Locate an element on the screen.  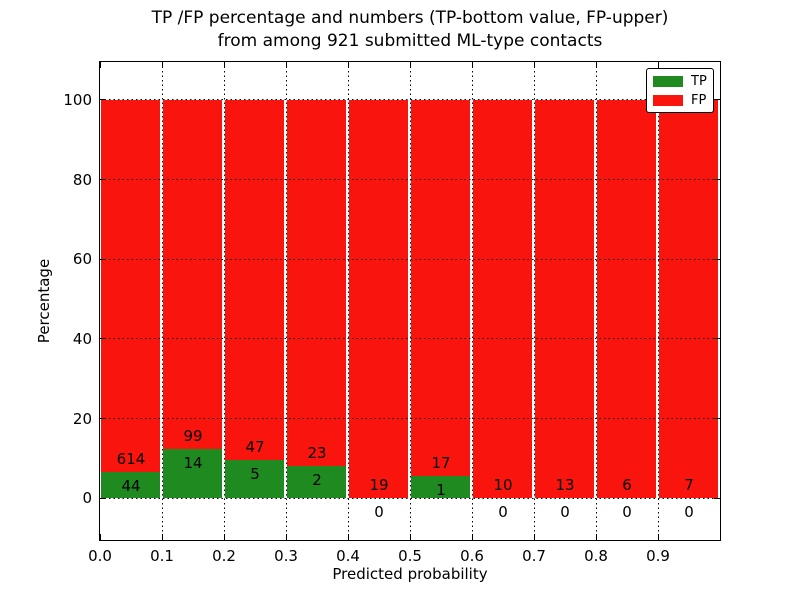
y-tick-label: 100 is located at coordinates (77, 99).